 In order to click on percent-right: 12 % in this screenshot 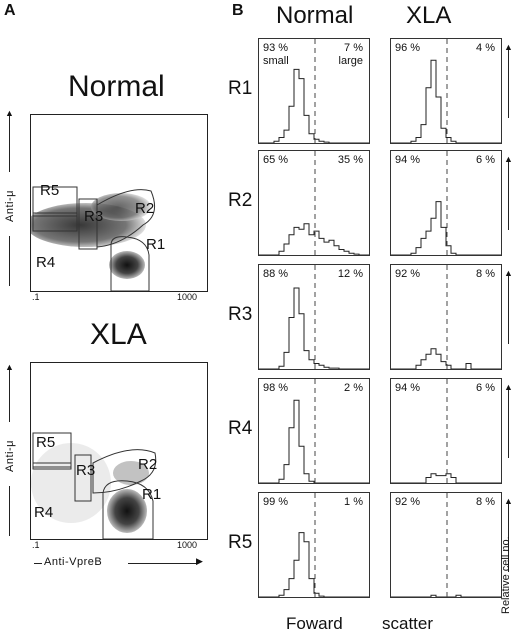, I will do `click(350, 274)`.